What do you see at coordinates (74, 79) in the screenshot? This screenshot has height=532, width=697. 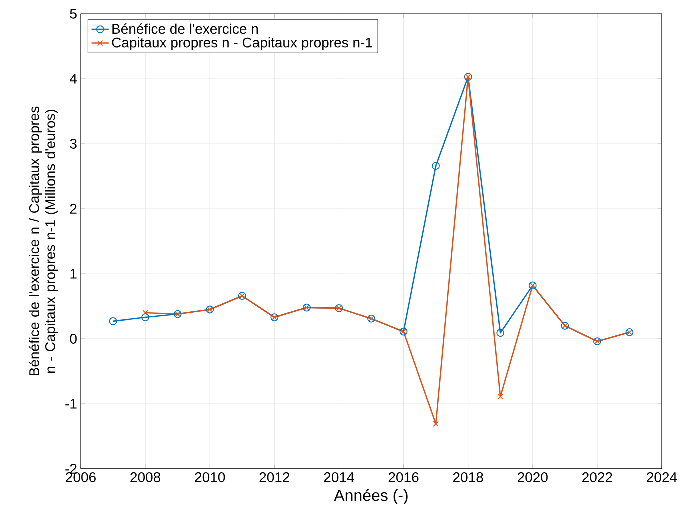 I see `y-tick-label: 4` at bounding box center [74, 79].